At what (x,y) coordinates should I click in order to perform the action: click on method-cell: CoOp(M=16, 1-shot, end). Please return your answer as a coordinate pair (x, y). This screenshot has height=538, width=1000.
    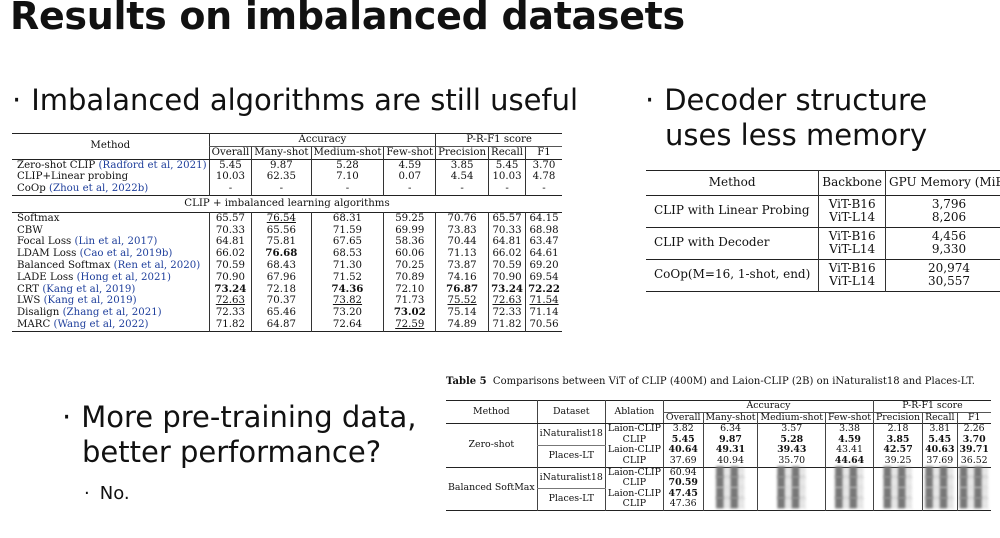
    Looking at the image, I should click on (732, 274).